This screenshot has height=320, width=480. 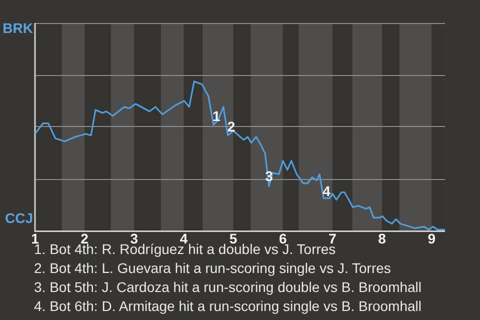 I want to click on x-tick-label: 5, so click(x=233, y=238).